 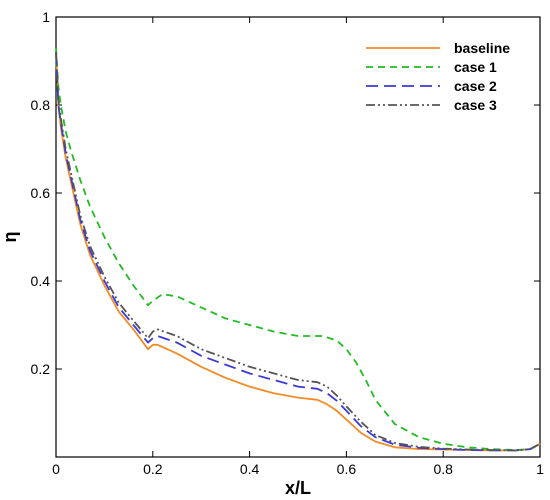 What do you see at coordinates (298, 488) in the screenshot?
I see `x-axis-label: x/L` at bounding box center [298, 488].